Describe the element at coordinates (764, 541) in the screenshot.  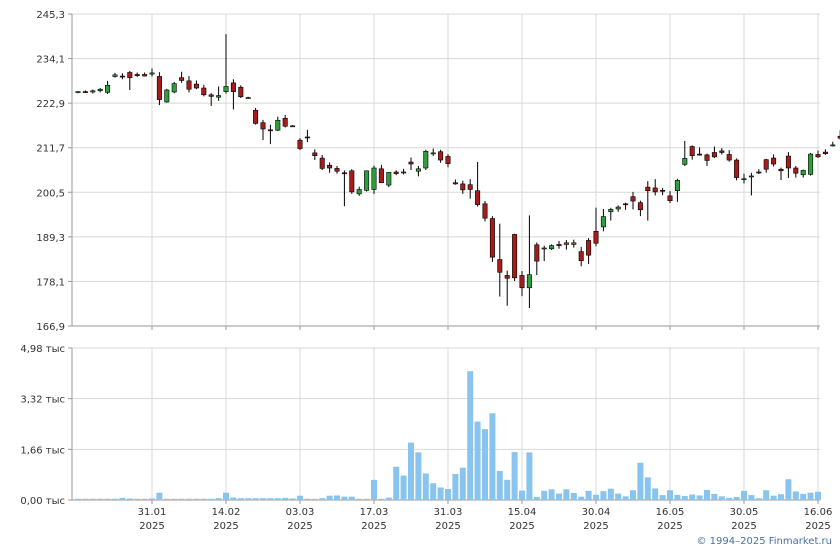
I see `copyright-text: © 1994–2025 Finmarket.ru` at that location.